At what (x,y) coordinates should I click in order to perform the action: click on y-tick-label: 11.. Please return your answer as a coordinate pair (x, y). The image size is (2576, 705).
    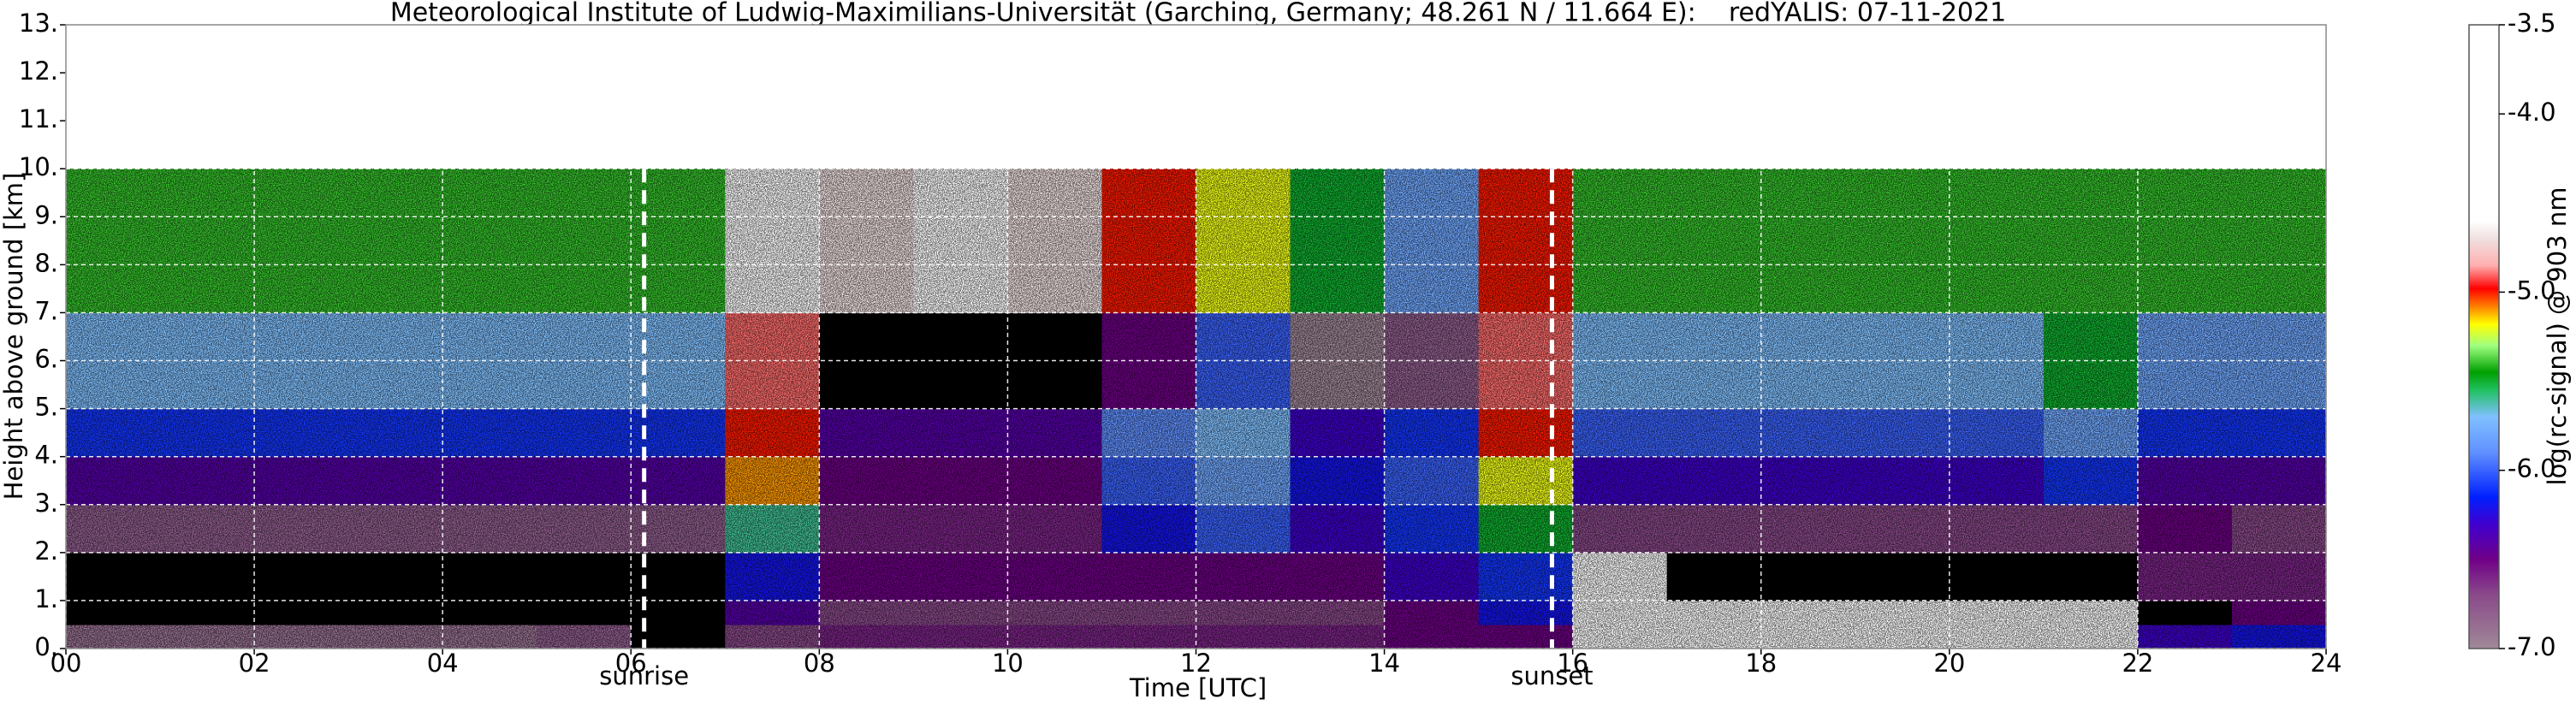
    Looking at the image, I should click on (38, 118).